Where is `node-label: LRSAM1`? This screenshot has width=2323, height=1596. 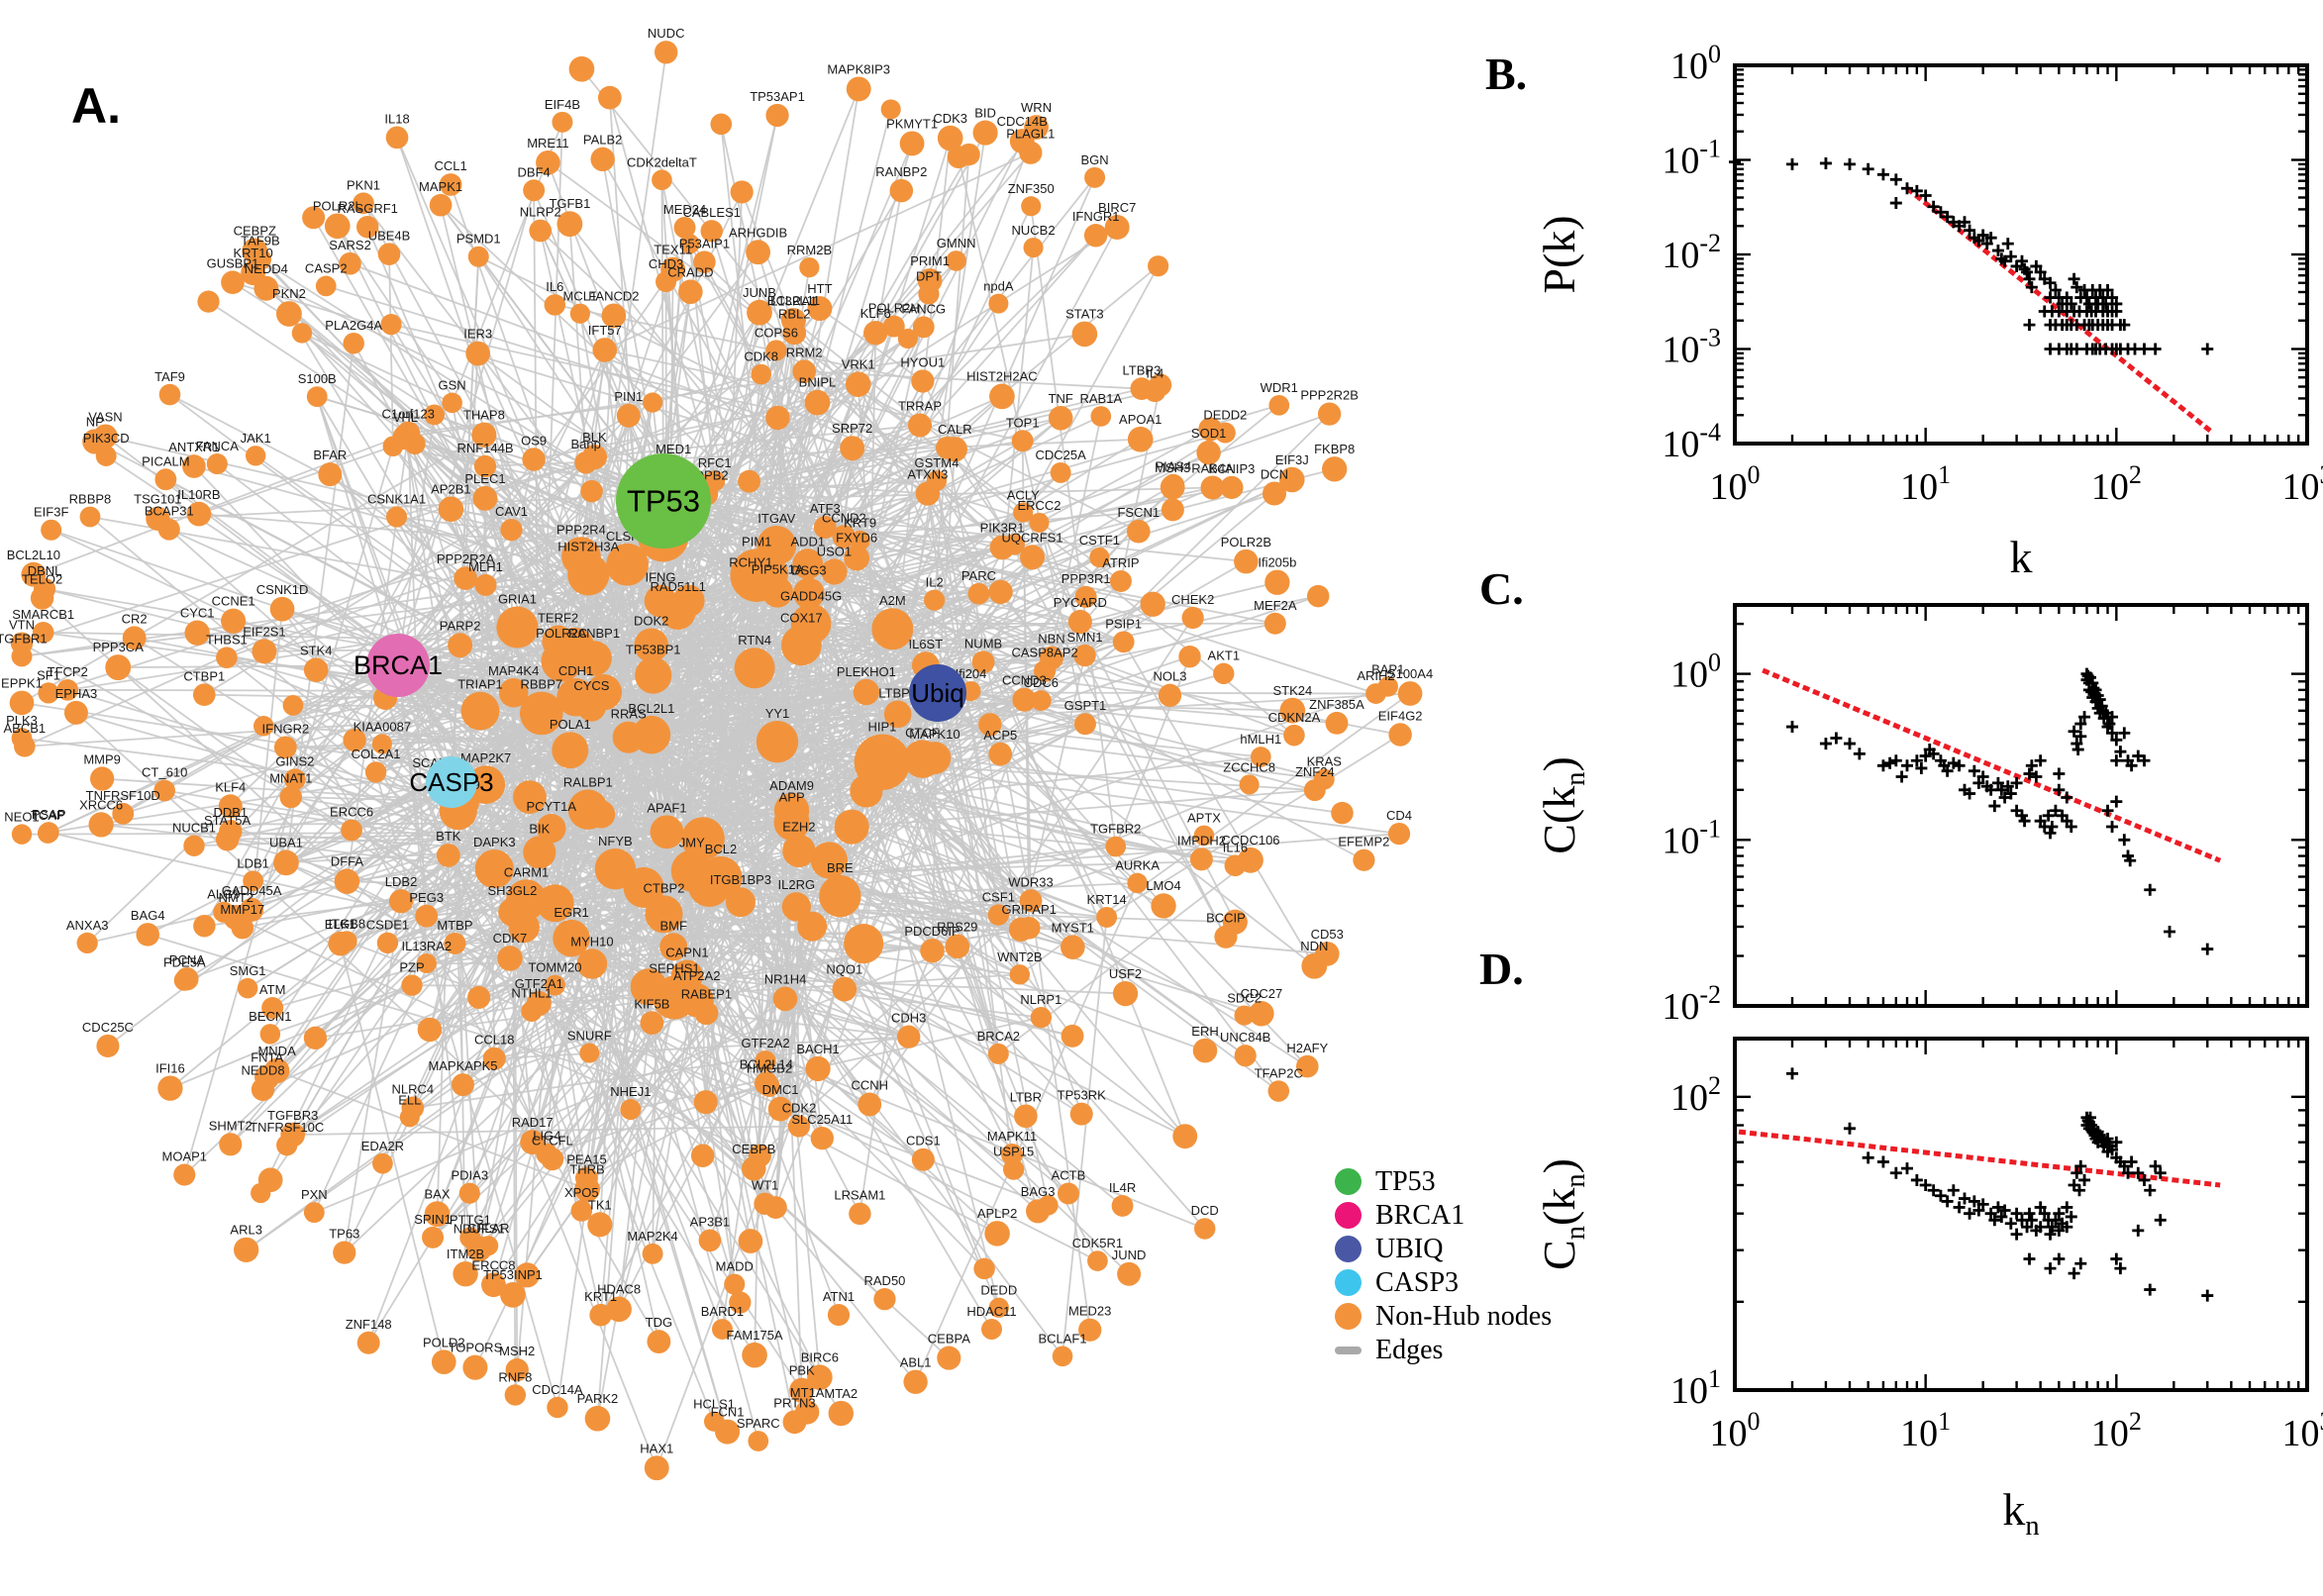
node-label: LRSAM1 is located at coordinates (859, 1195).